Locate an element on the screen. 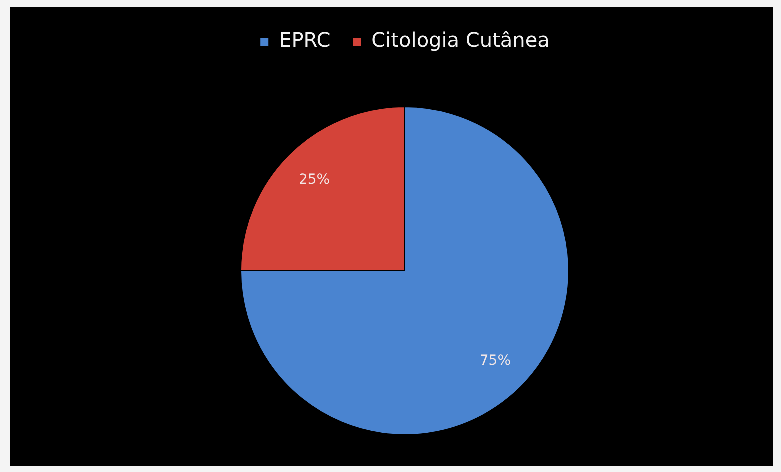  data-label: 25% is located at coordinates (314, 180).